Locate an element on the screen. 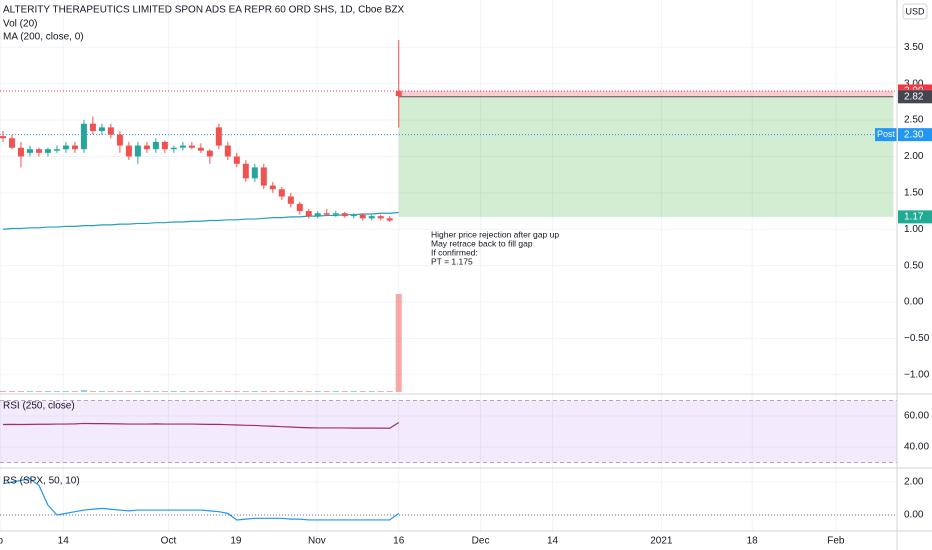 The image size is (932, 550). price-label-name: Post is located at coordinates (886, 134).